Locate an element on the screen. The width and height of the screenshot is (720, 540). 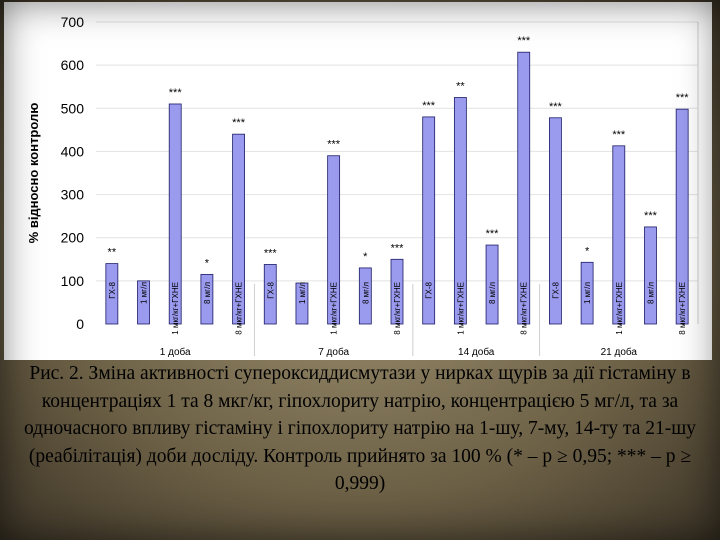
y-tick-label: 400 is located at coordinates (73, 151).